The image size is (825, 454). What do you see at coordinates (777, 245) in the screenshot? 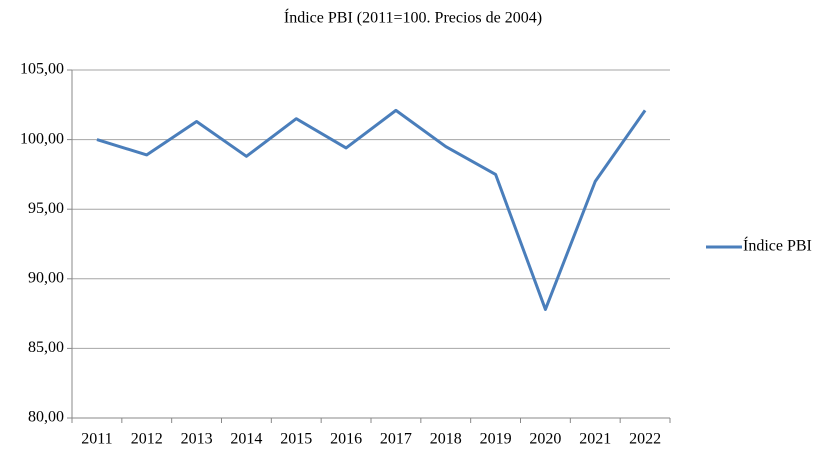
I see `legend-label: Índice PBI` at bounding box center [777, 245].